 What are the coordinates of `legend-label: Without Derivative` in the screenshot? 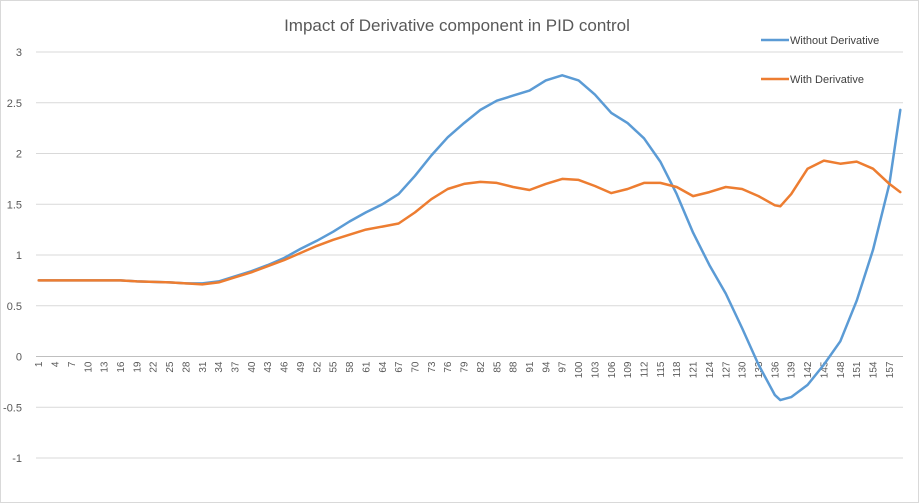 It's located at (834, 41).